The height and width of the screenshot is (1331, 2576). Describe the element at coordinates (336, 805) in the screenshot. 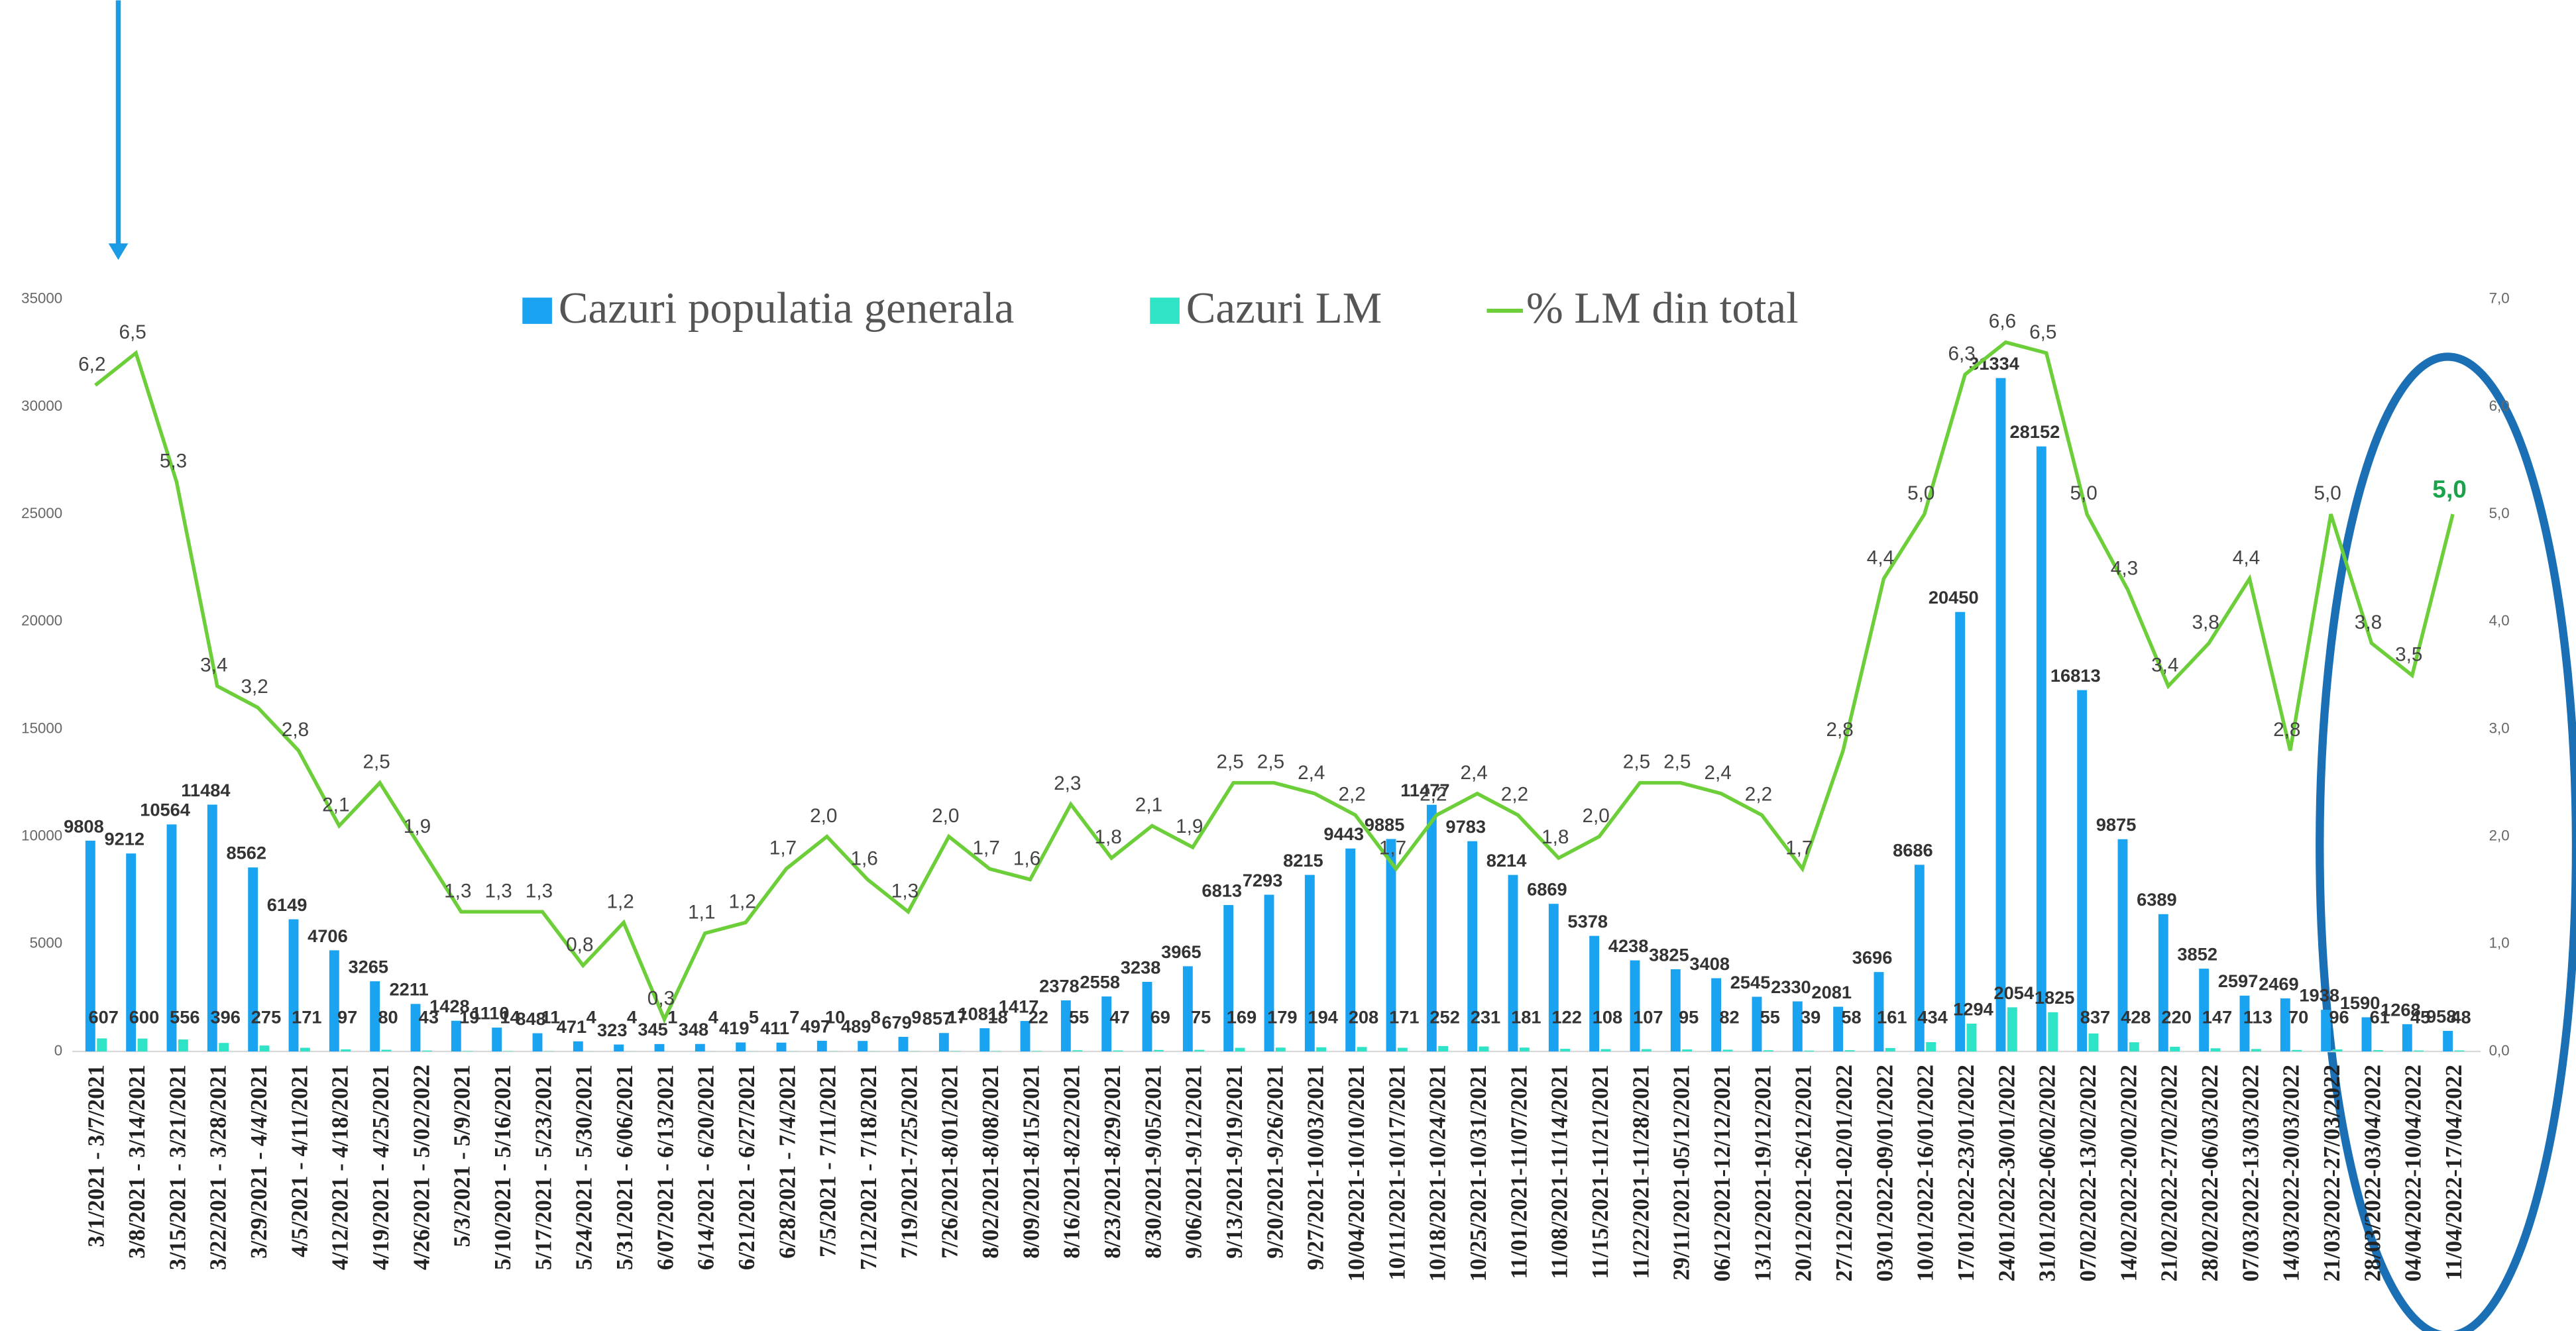

I see `pct-label: 2,1` at that location.